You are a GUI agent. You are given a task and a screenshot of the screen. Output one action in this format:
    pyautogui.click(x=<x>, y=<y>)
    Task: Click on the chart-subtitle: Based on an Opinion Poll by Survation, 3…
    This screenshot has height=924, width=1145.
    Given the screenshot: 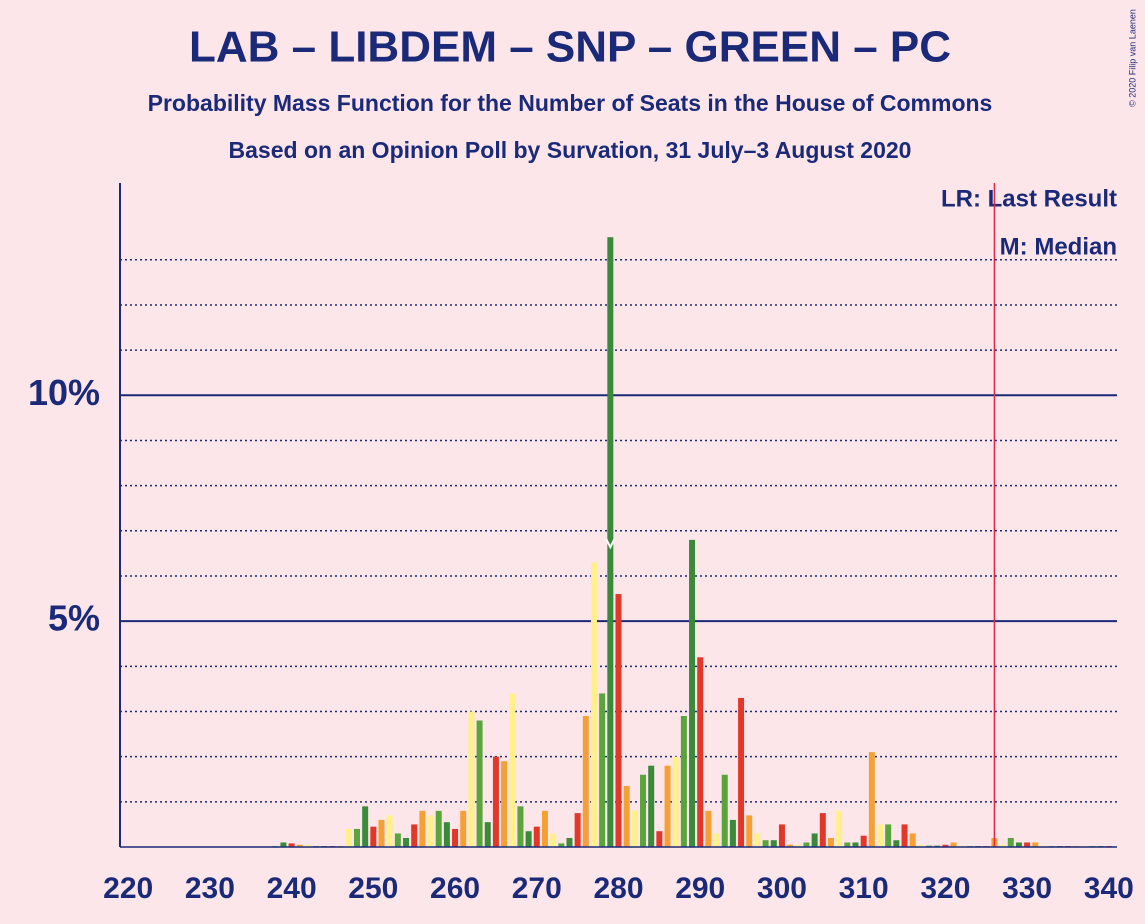 What is the action you would take?
    pyautogui.click(x=570, y=150)
    